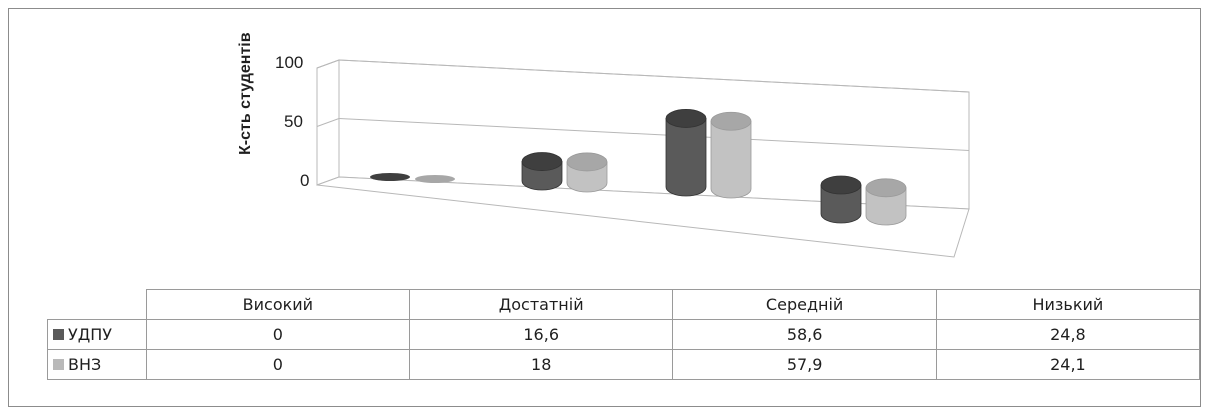 The height and width of the screenshot is (417, 1211). Describe the element at coordinates (804, 304) in the screenshot. I see `category-label: Середній` at that location.